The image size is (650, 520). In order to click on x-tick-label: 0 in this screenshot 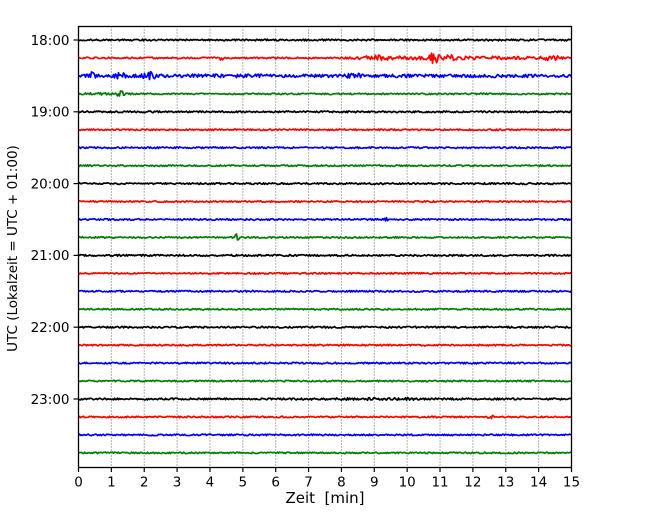, I will do `click(78, 483)`.